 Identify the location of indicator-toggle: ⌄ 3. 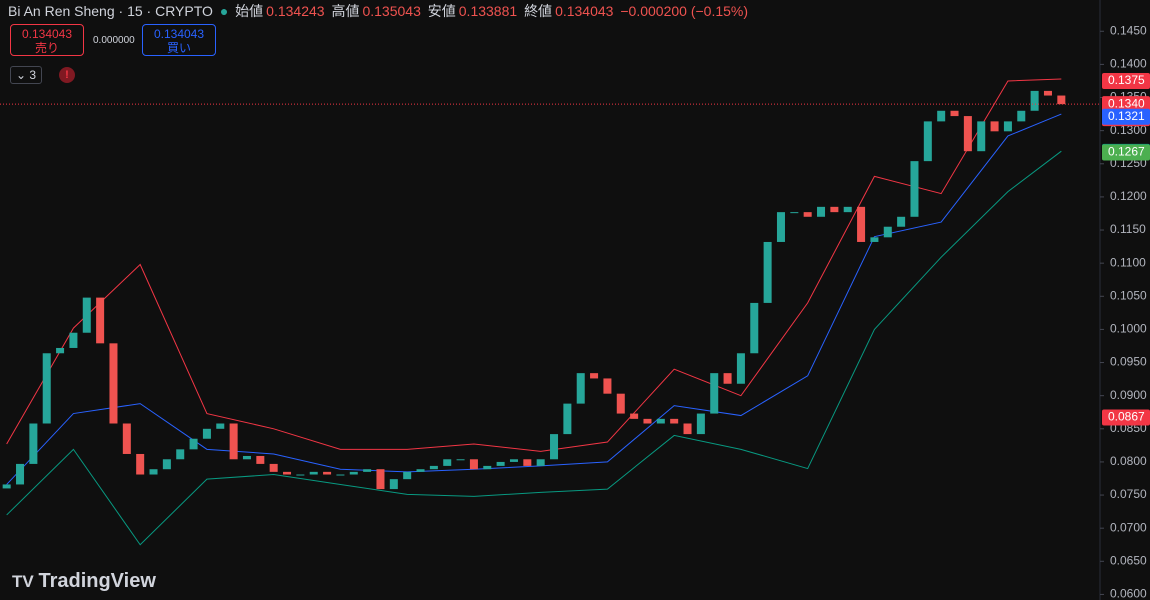
(26, 75).